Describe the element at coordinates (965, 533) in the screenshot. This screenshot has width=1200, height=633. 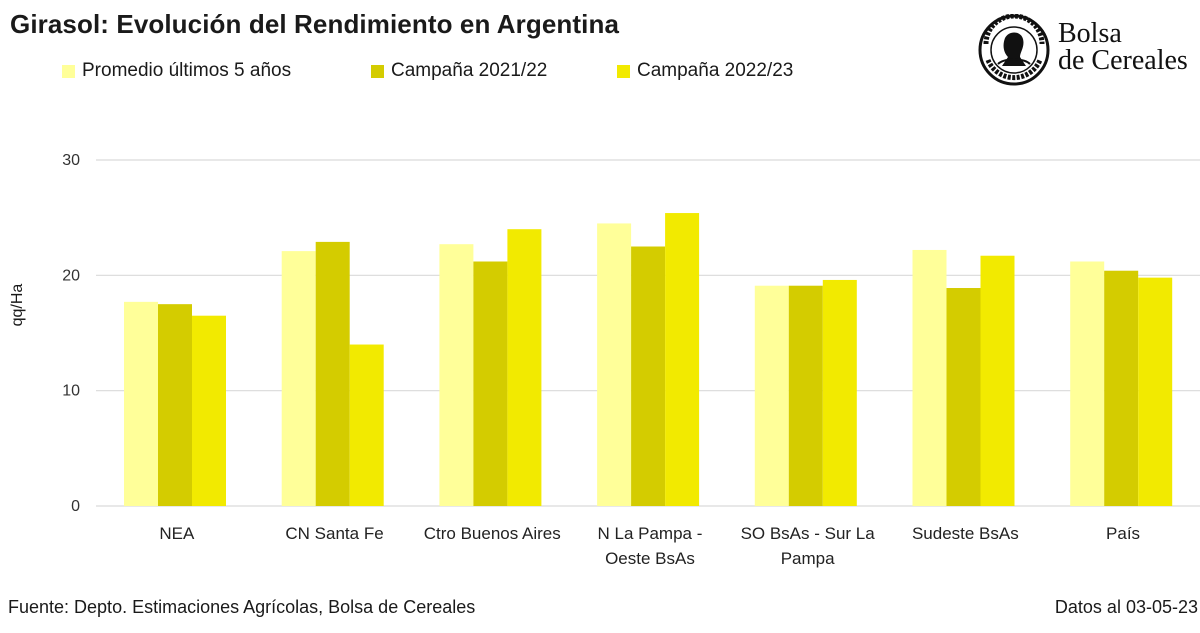
I see `x-tick-label: Sudeste BsAs` at that location.